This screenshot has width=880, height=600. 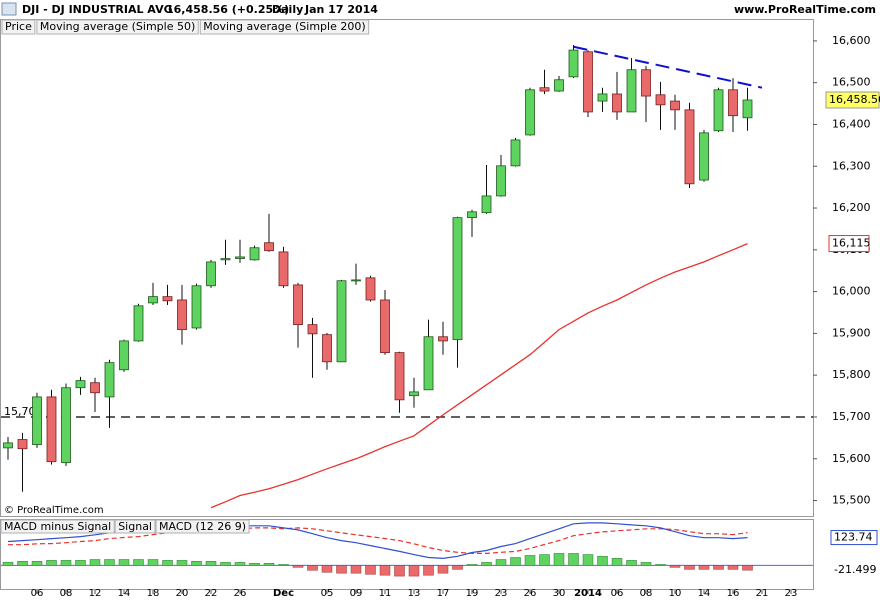 I want to click on macd-last-label: 123.74, so click(x=853, y=537).